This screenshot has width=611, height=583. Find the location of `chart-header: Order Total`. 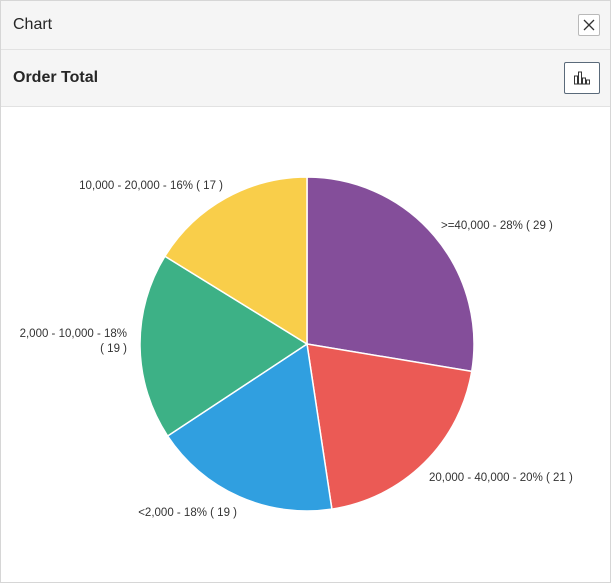

chart-header: Order Total is located at coordinates (305, 78).